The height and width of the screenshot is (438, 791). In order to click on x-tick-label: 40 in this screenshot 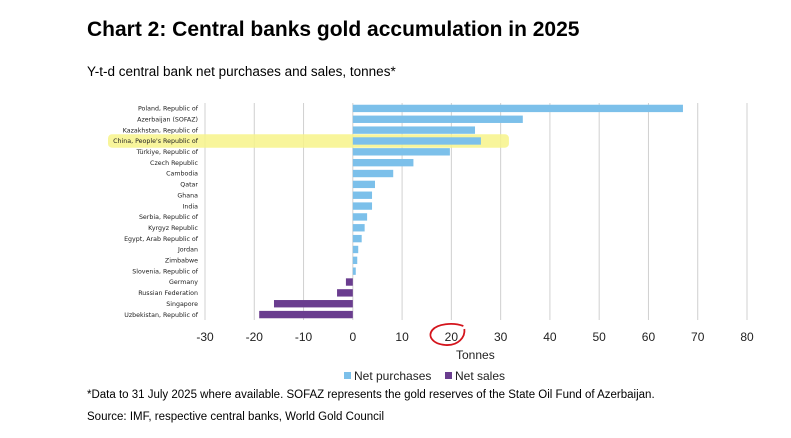, I will do `click(550, 337)`.